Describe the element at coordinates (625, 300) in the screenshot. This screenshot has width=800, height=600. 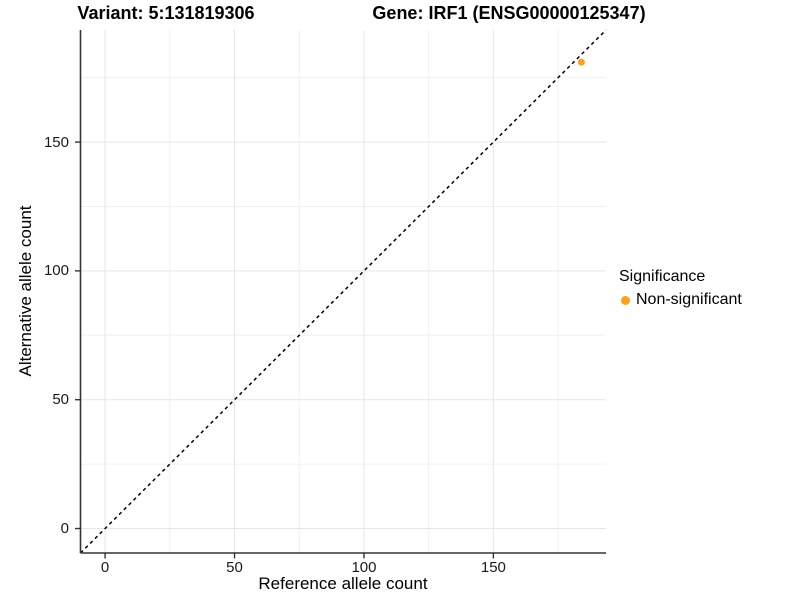
I see `legend-key-dot-icon` at that location.